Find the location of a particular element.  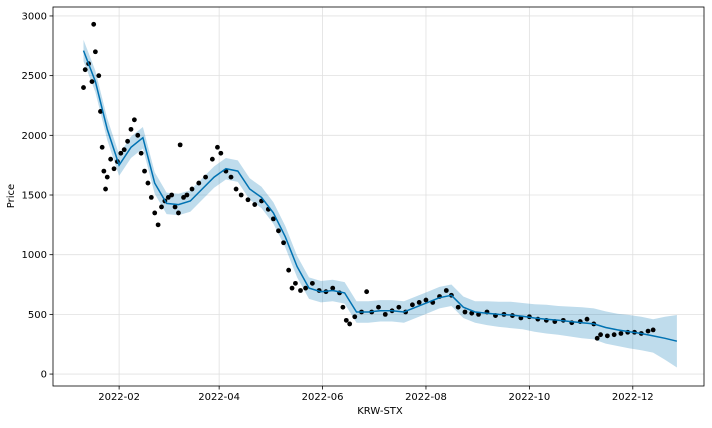

y-tick-label: 1000 is located at coordinates (34, 255).